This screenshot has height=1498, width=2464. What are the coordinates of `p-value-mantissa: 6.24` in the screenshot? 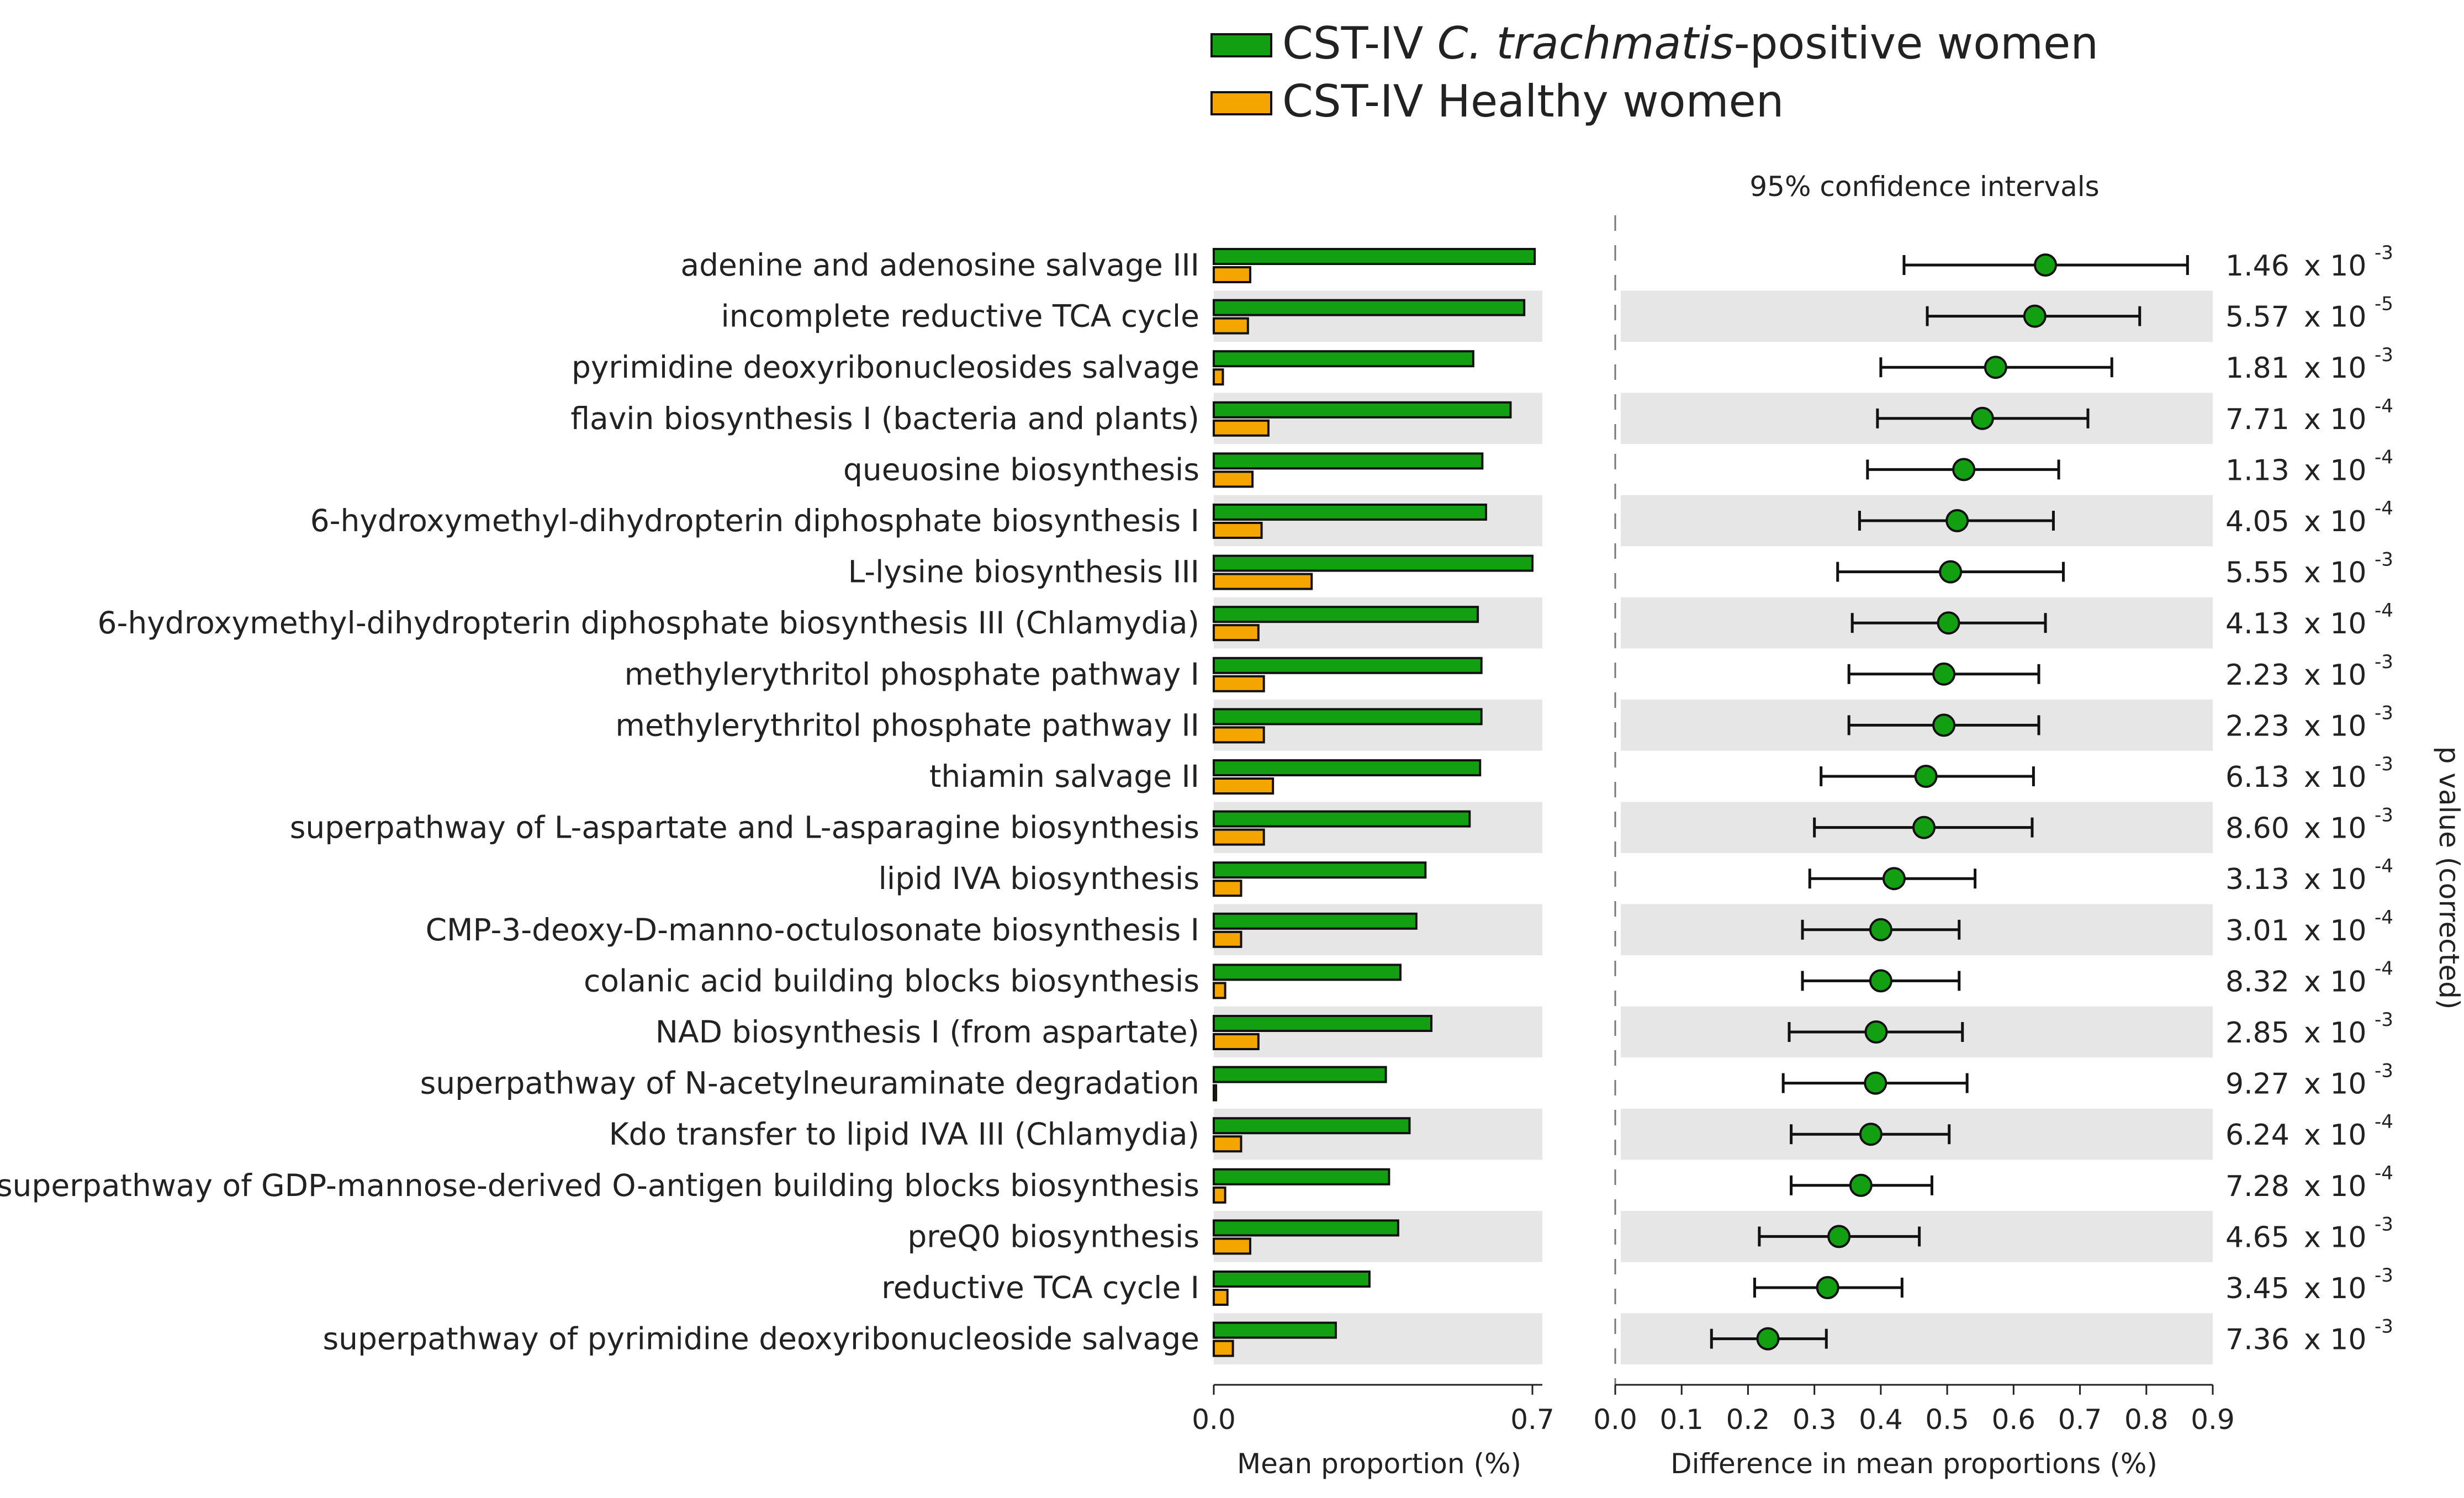 It's located at (2257, 1135).